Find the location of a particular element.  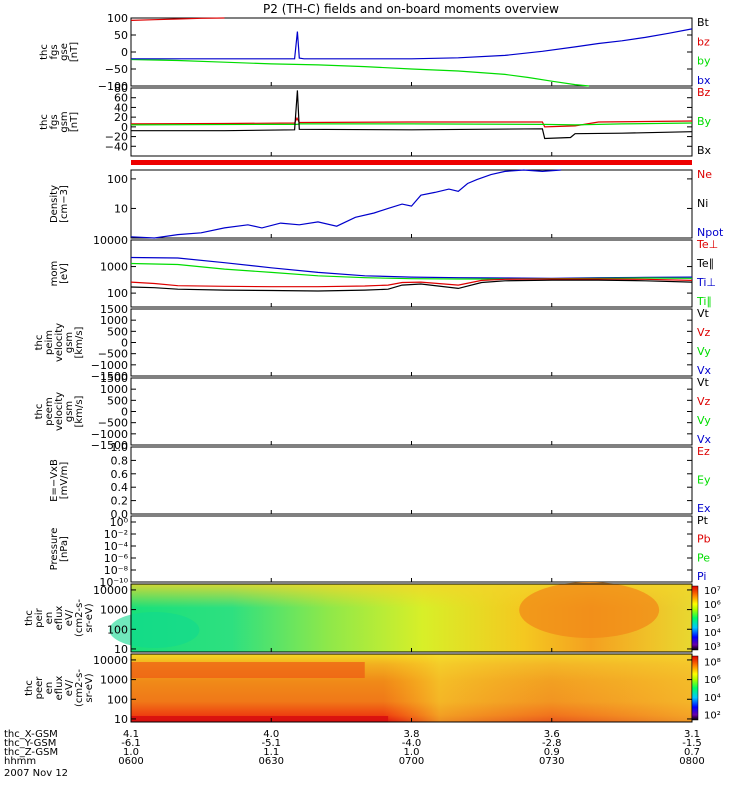

y-axis-label: gse is located at coordinates (64, 52).